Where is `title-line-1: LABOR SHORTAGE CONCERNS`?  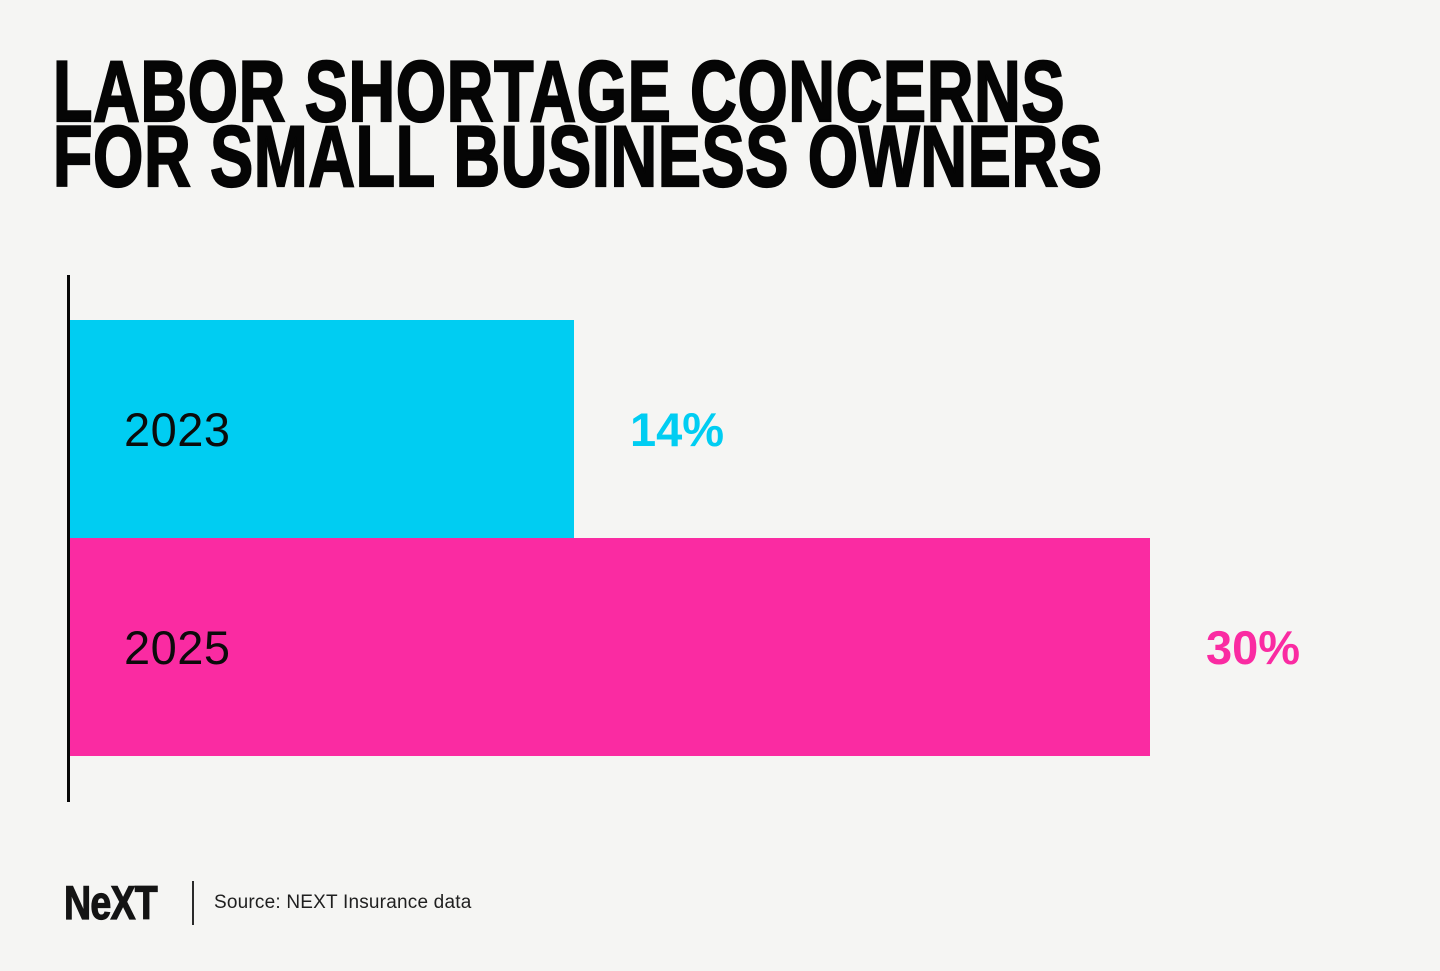 title-line-1: LABOR SHORTAGE CONCERNS is located at coordinates (559, 92).